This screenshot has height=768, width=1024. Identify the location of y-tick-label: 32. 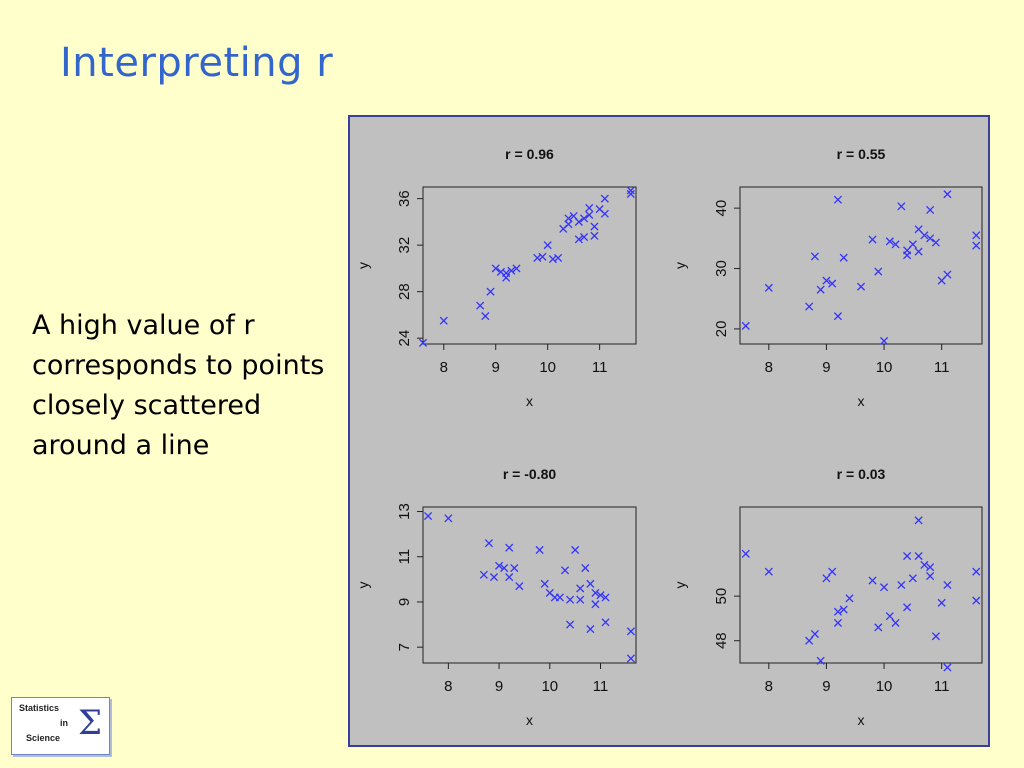
(404, 245).